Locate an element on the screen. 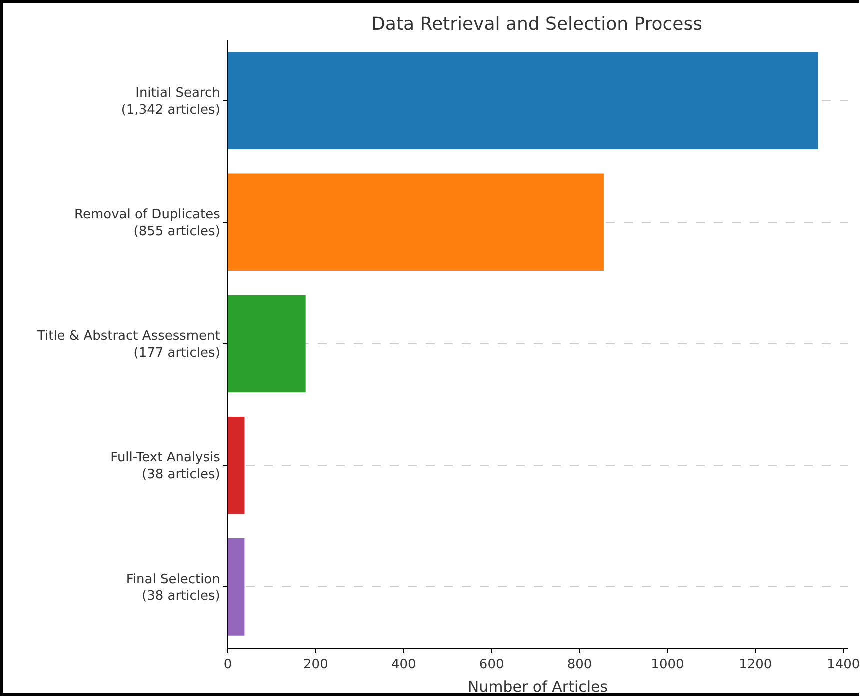 This screenshot has height=696, width=862. y-tick-label: Initial Search (1,342 articles) is located at coordinates (170, 102).